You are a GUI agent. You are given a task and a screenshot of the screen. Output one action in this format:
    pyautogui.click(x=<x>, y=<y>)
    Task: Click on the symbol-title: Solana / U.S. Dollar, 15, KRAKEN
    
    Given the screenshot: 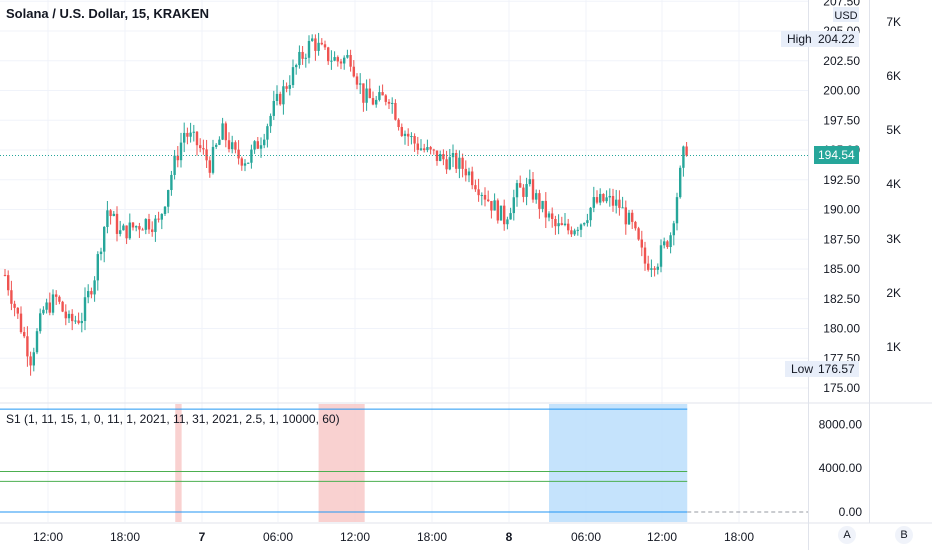 What is the action you would take?
    pyautogui.click(x=107, y=13)
    